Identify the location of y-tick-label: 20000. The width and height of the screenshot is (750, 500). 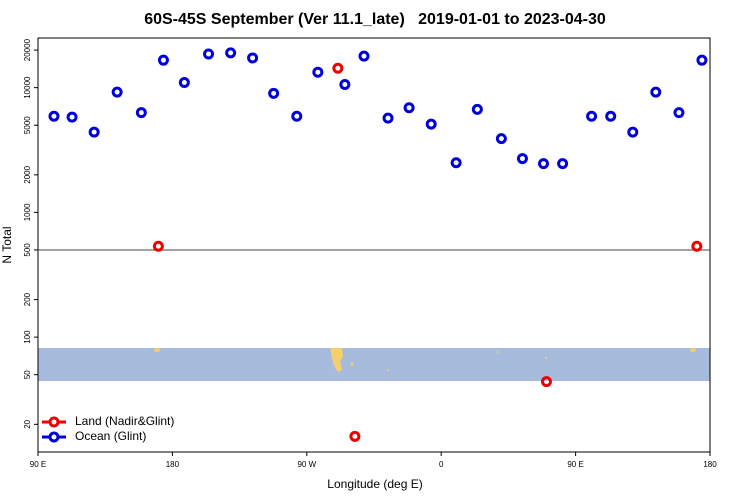
(27, 49).